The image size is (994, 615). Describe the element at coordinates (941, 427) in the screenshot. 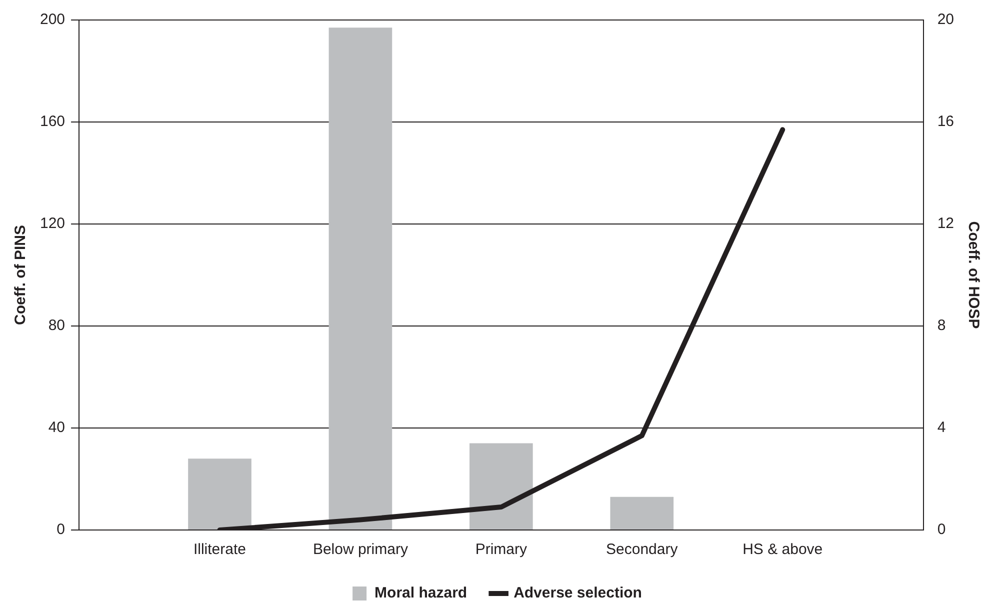

I see `y2-tick-label: 4` at that location.